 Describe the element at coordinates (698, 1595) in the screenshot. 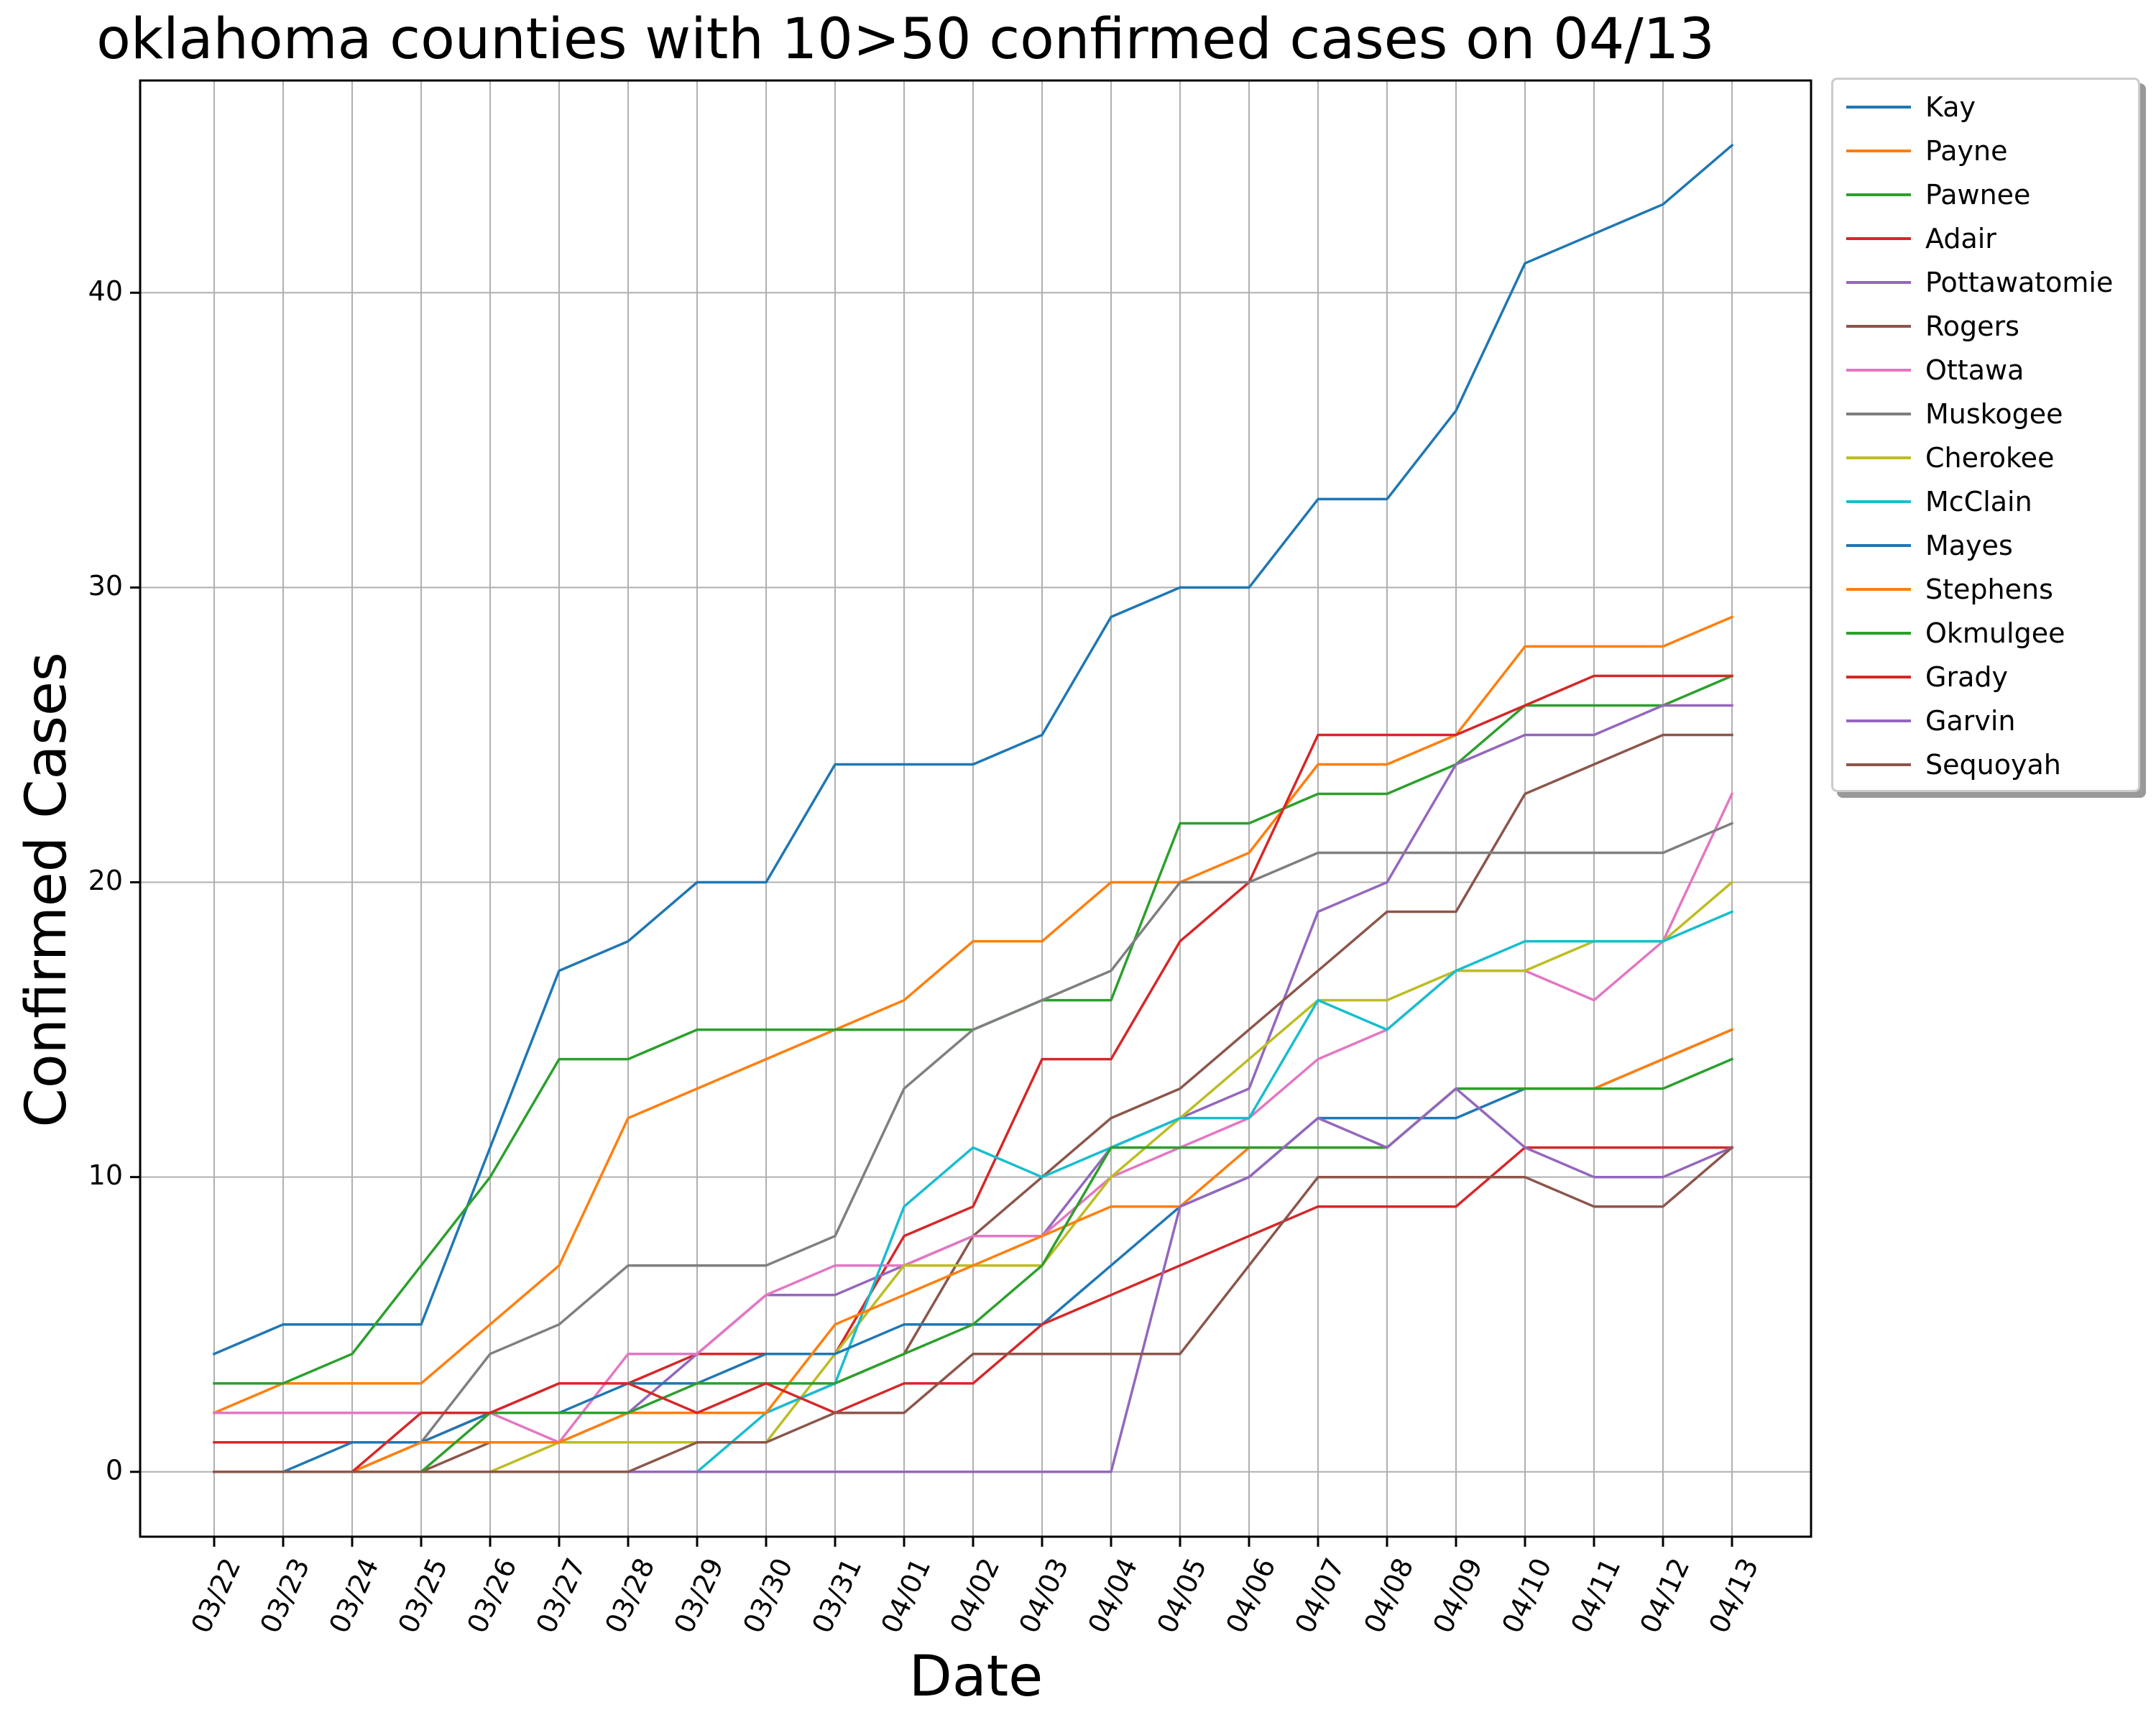

I see `x-tick-label: 03/29` at that location.